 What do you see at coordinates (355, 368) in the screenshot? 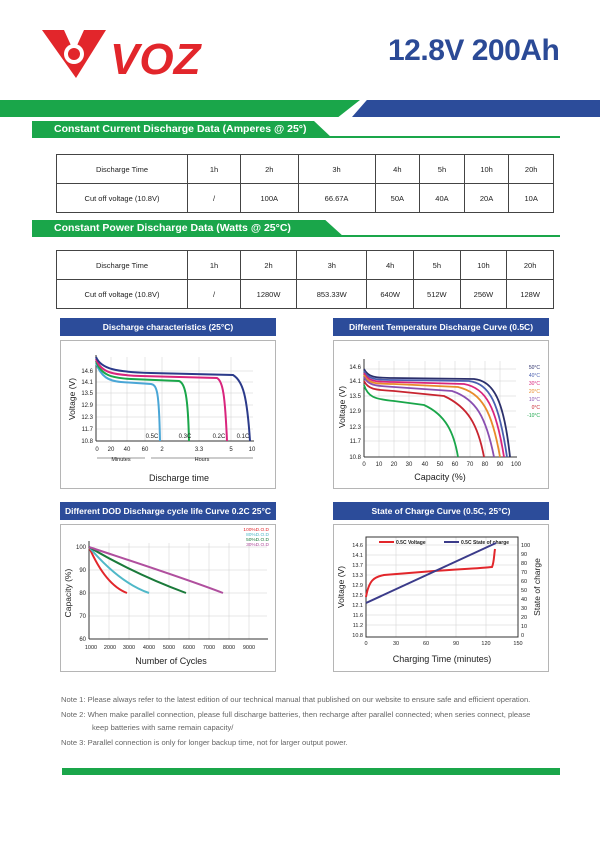
I see `c2-ytick: 14.6` at bounding box center [355, 368].